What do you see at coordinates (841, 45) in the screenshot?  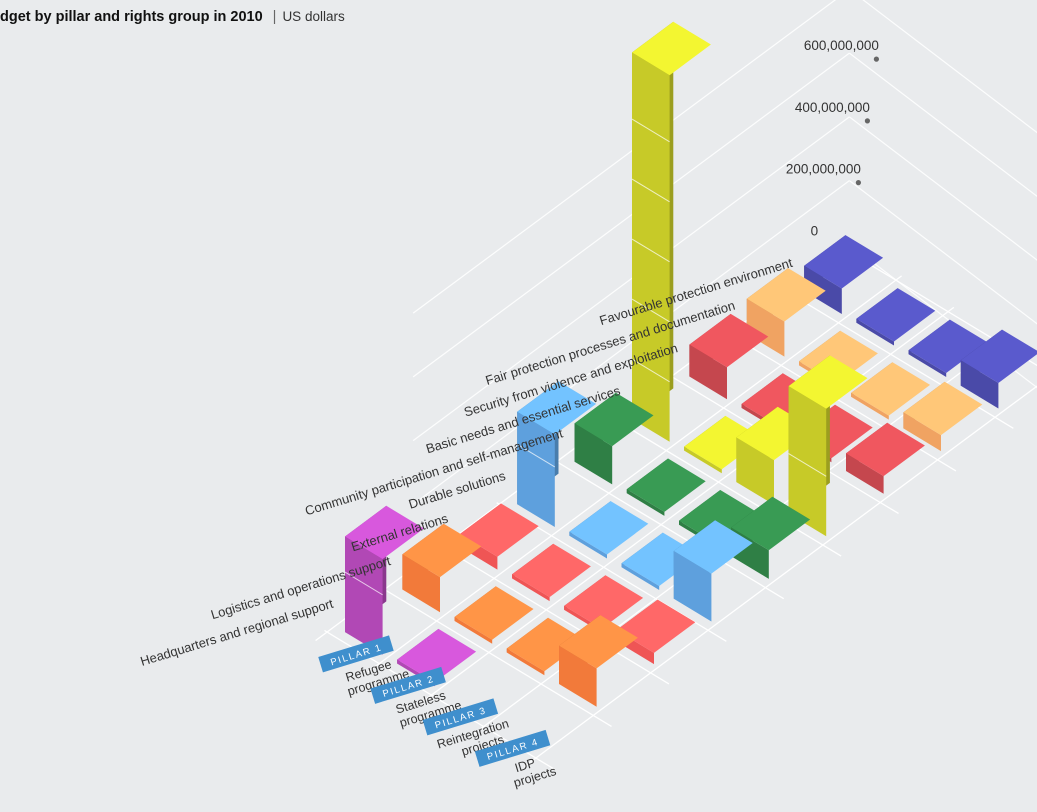 I see `y-tick-label: 600,000,000` at bounding box center [841, 45].